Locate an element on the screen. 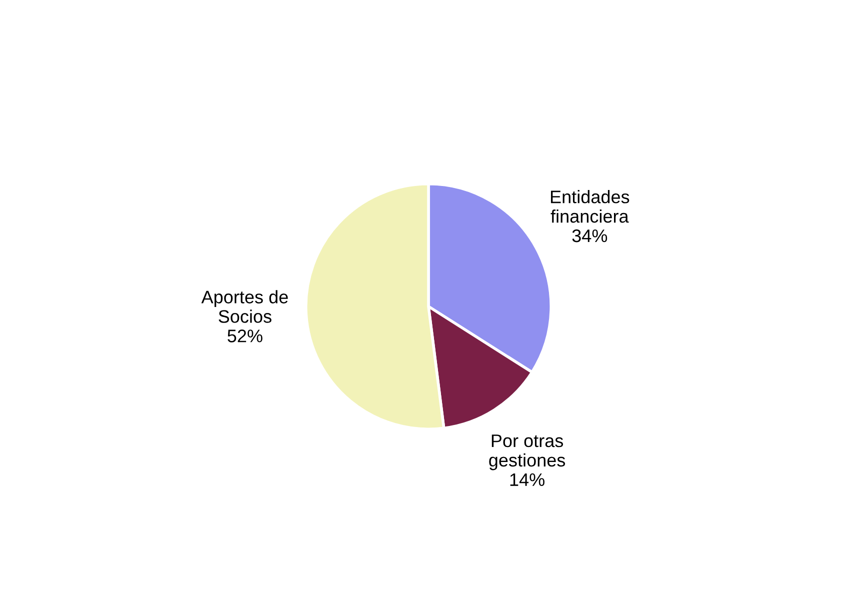 This screenshot has width=857, height=613. slice-label: Por otras gestiones is located at coordinates (527, 452).